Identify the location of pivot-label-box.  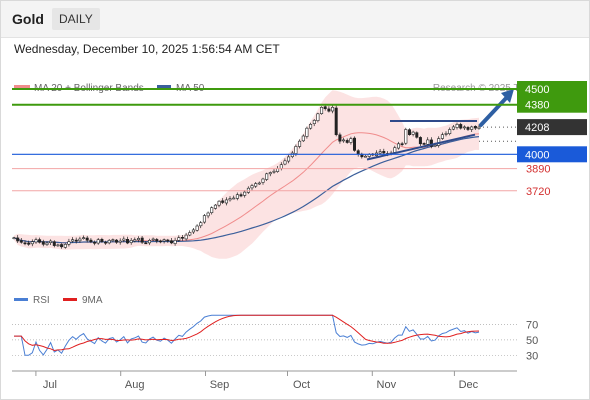
(552, 154).